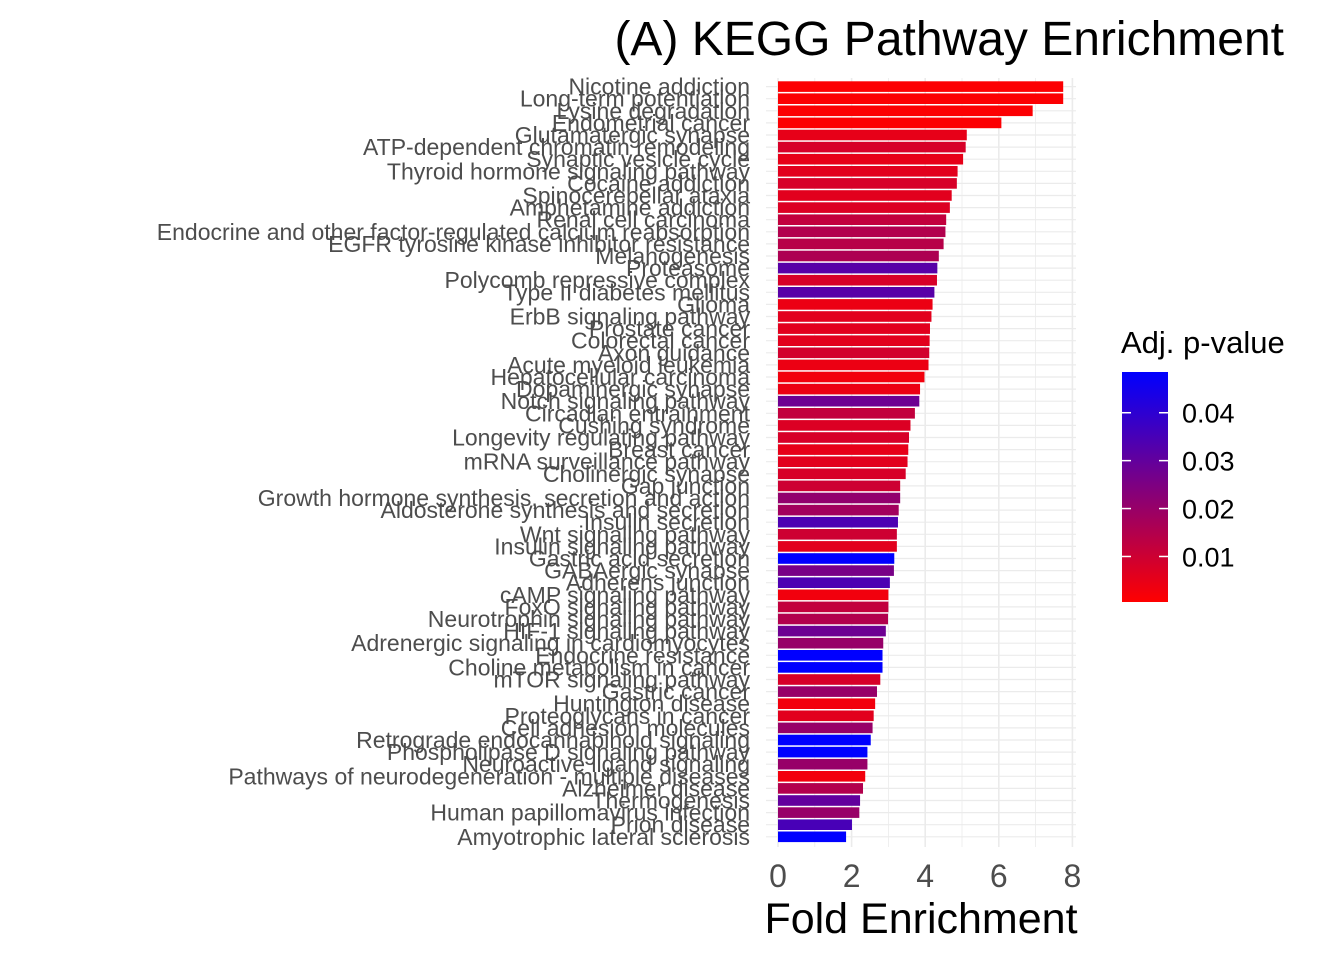 The image size is (1344, 960). I want to click on category-label: Spinocerebellar ataxia, so click(636, 196).